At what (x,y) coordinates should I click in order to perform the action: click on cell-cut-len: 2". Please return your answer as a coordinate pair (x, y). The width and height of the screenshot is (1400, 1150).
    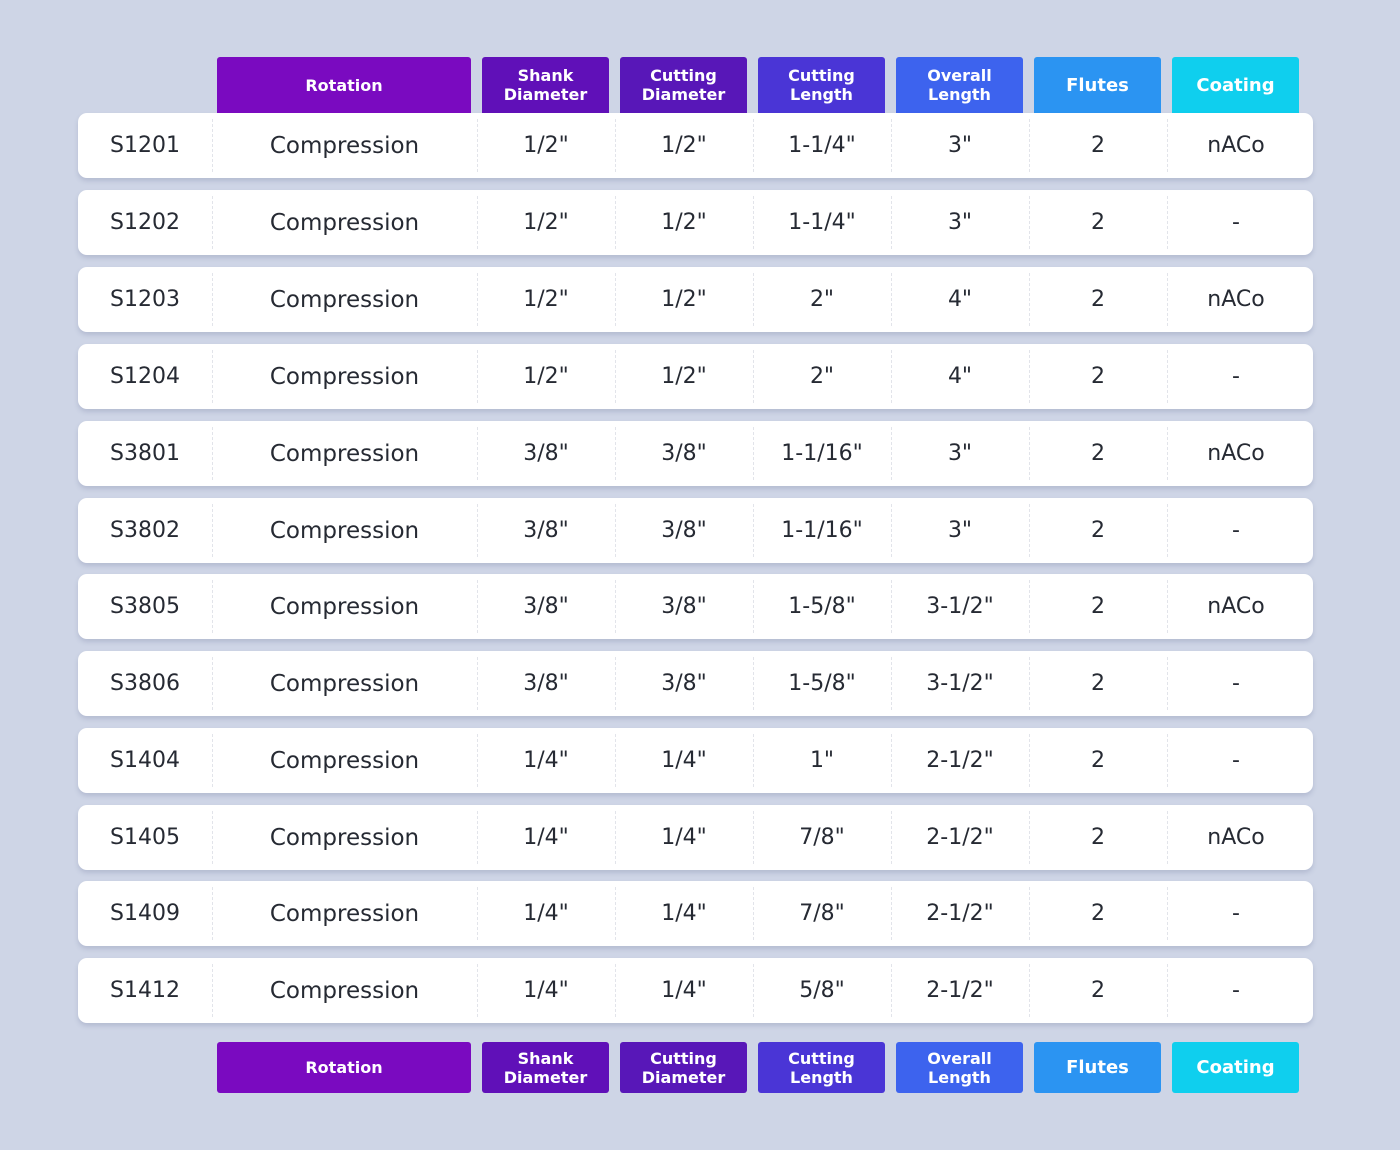
    Looking at the image, I should click on (822, 299).